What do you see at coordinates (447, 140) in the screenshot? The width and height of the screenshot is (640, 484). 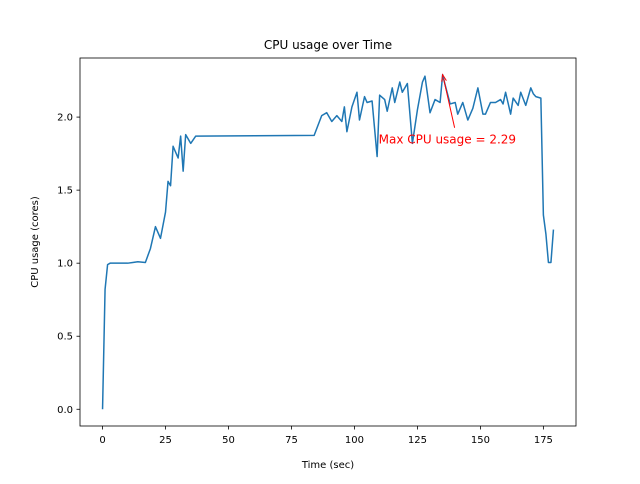 I see `annotation: Max CPU usage = 2.29` at bounding box center [447, 140].